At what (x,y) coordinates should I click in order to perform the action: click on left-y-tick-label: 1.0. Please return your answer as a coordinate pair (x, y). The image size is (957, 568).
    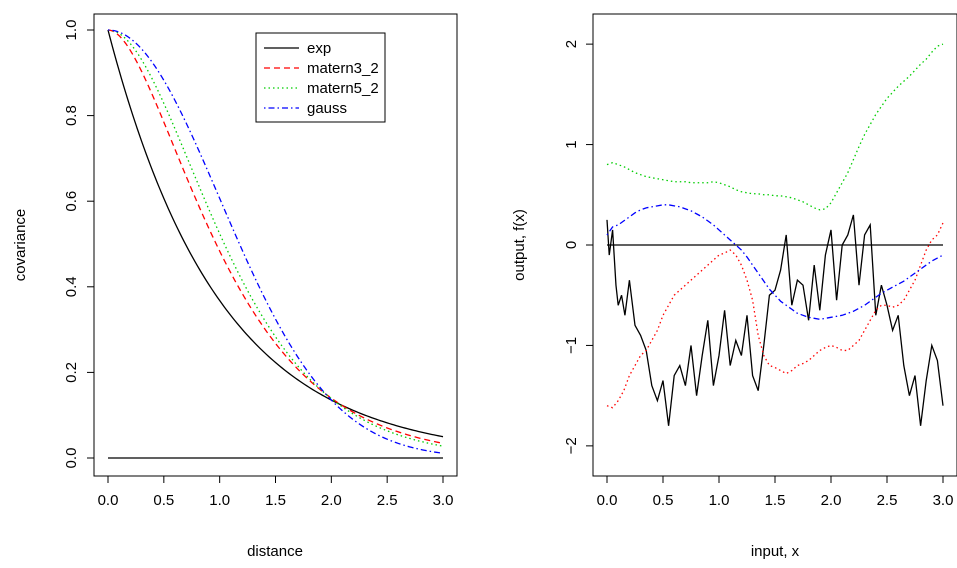
    Looking at the image, I should click on (71, 30).